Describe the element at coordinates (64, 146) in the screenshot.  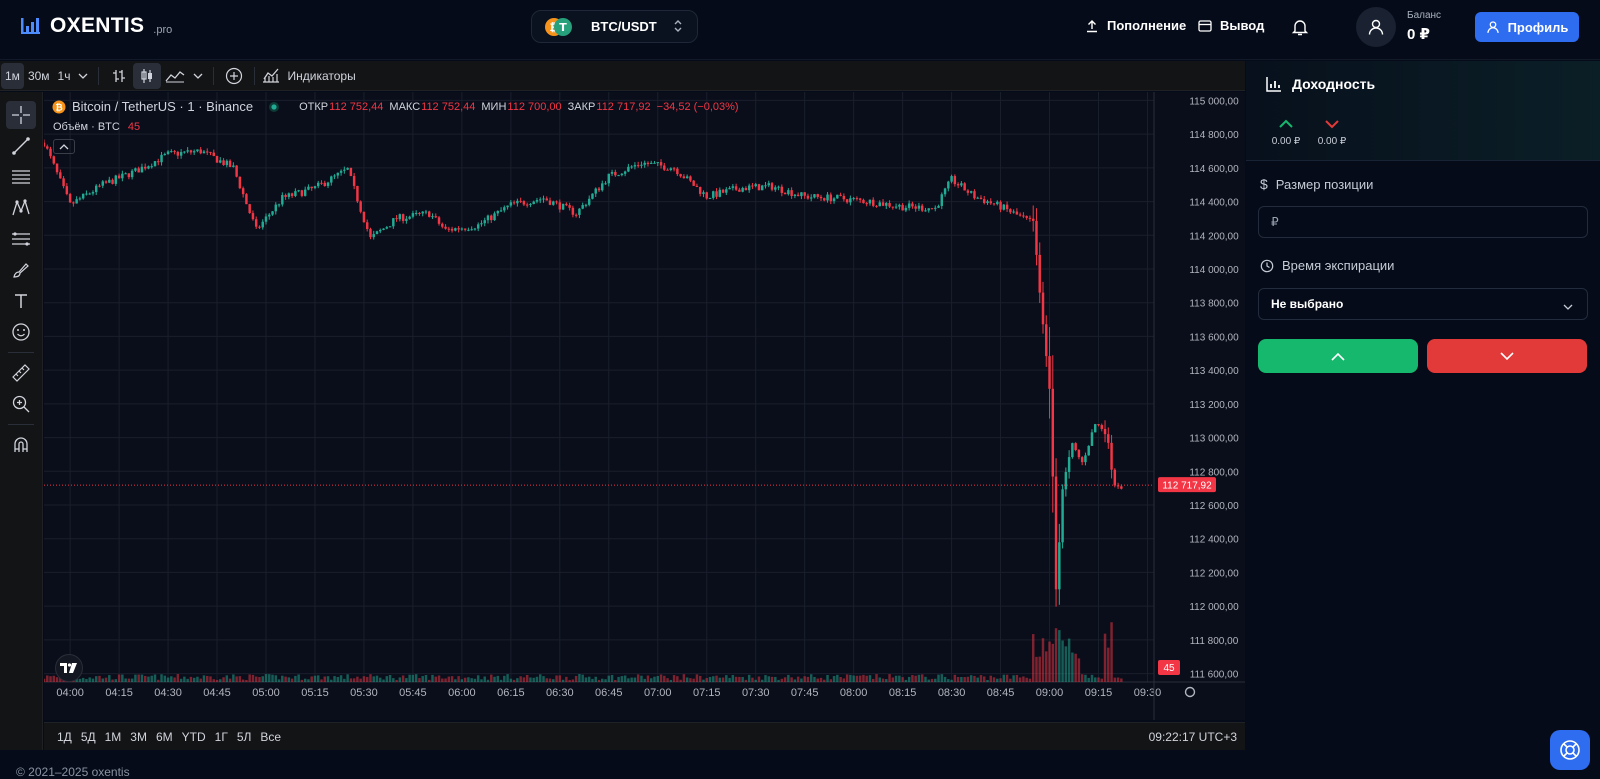
I see `collapse-legend-button` at that location.